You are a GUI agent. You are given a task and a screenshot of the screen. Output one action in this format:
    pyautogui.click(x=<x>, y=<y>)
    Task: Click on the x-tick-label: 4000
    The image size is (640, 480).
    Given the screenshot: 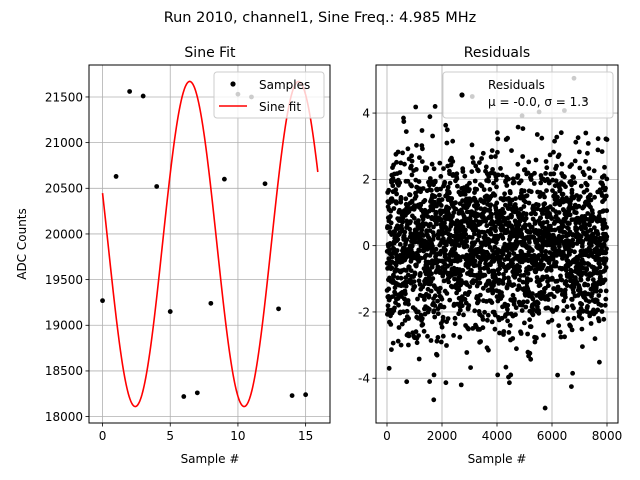 What is the action you would take?
    pyautogui.click(x=497, y=436)
    